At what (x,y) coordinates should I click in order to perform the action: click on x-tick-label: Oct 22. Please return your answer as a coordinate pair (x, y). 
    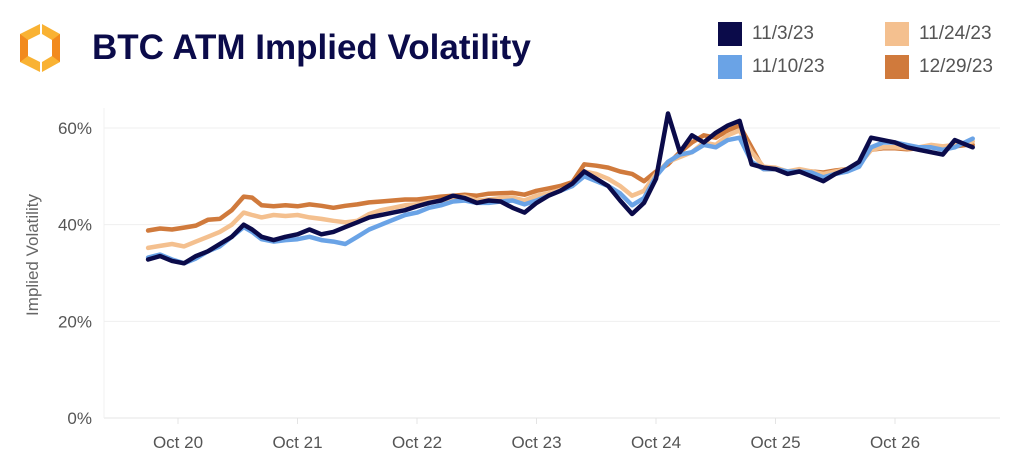
    Looking at the image, I should click on (417, 442).